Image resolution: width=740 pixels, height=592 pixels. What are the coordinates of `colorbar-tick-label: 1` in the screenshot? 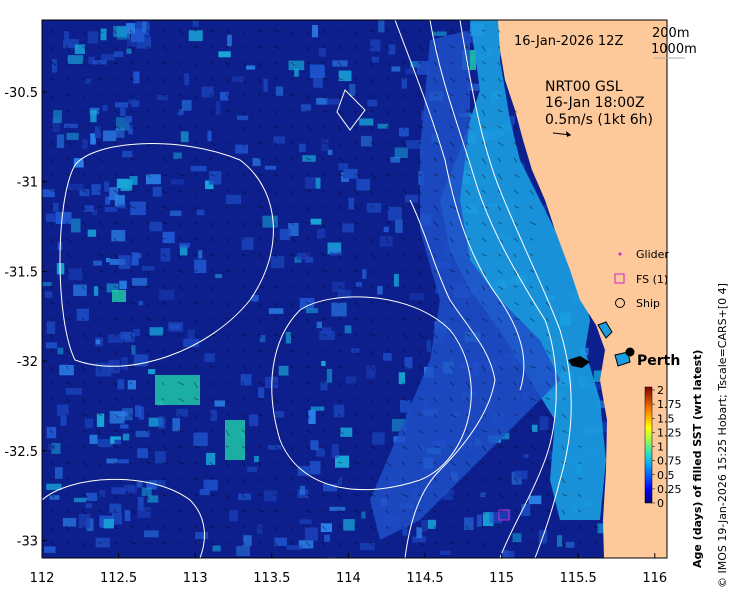 It's located at (660, 447).